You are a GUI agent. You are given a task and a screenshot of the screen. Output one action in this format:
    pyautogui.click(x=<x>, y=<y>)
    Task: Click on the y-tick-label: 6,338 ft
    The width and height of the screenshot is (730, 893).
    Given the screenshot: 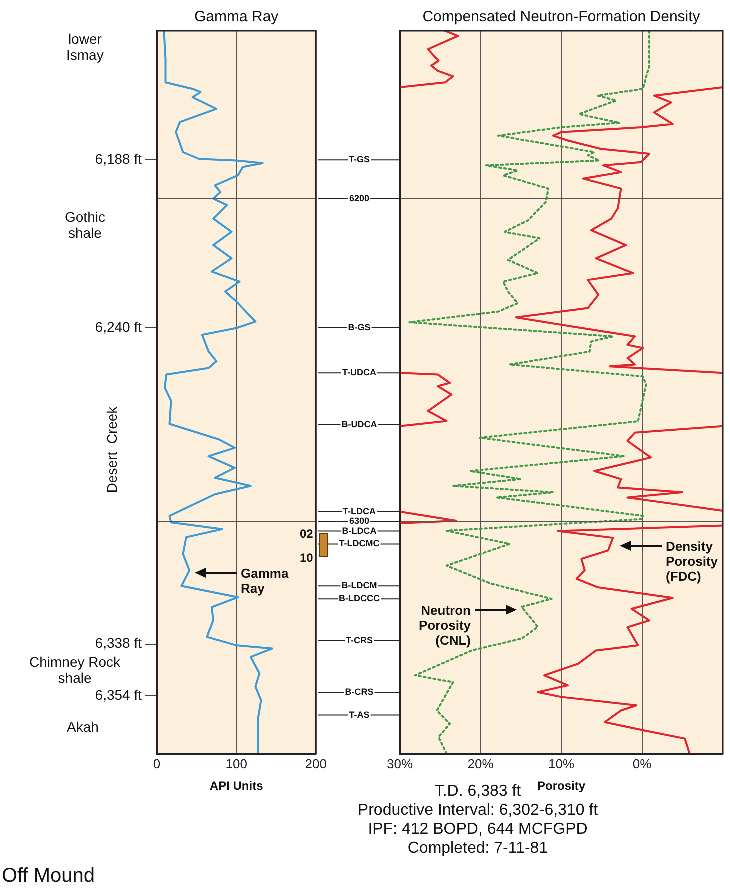 What is the action you would take?
    pyautogui.click(x=118, y=643)
    